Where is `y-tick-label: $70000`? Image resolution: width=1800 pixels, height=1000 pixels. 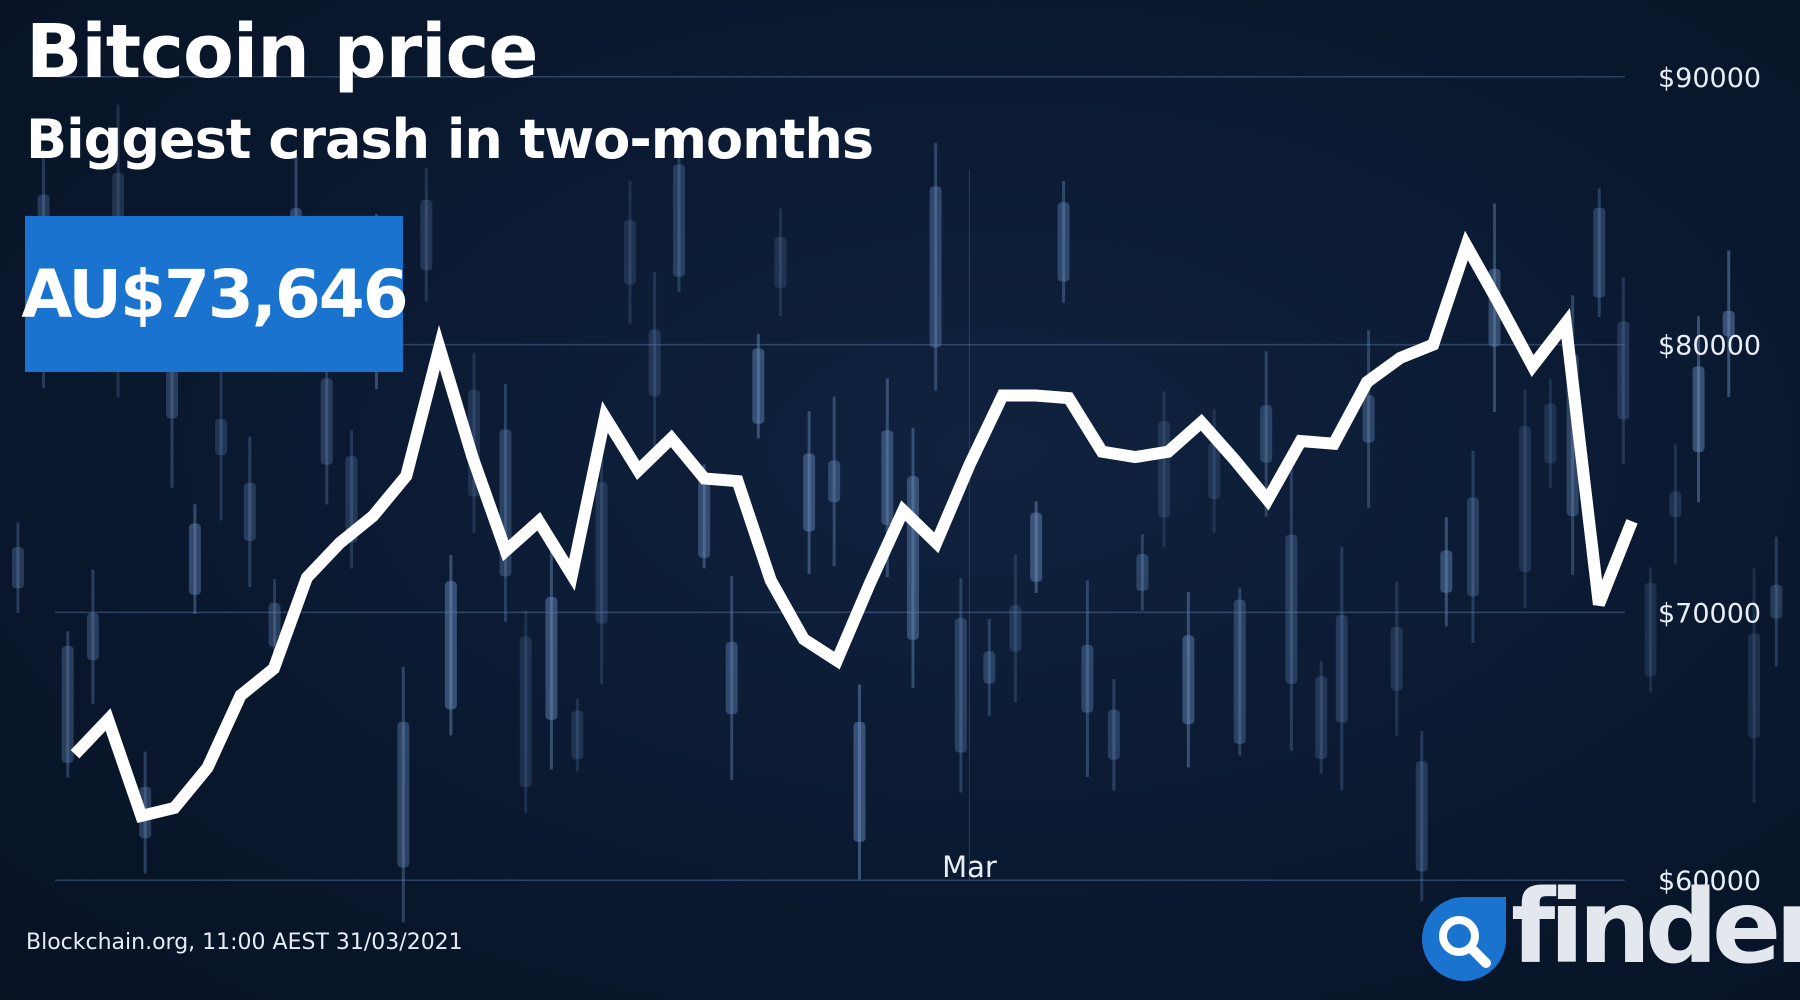 y-tick-label: $70000 is located at coordinates (1709, 613).